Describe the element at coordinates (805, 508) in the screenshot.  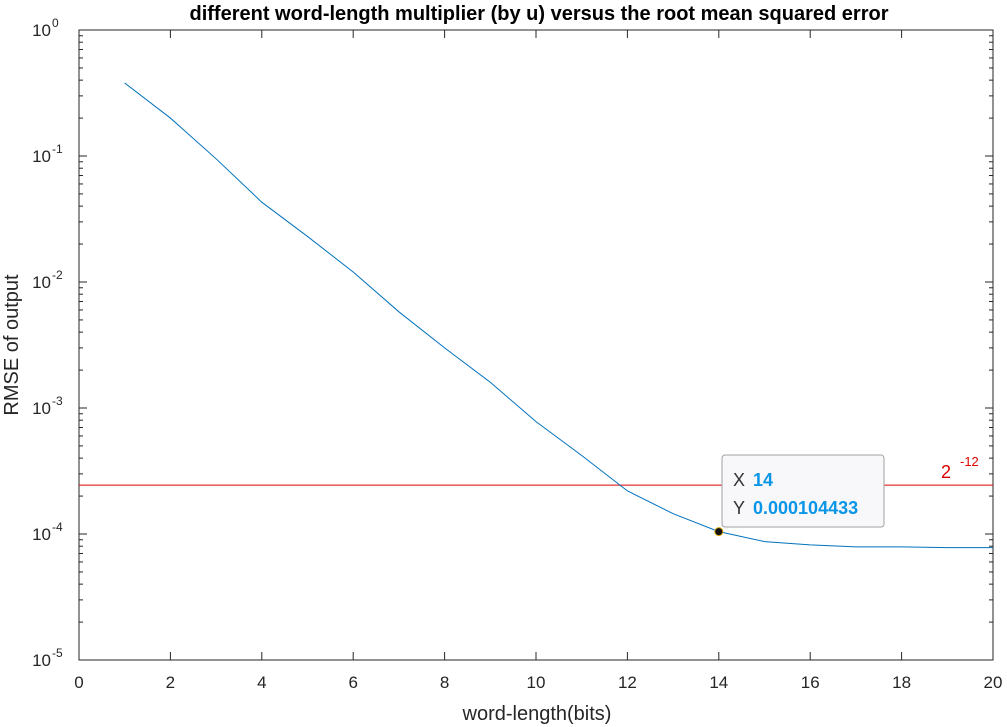
I see `datatip-y-value: 0.000104433` at that location.